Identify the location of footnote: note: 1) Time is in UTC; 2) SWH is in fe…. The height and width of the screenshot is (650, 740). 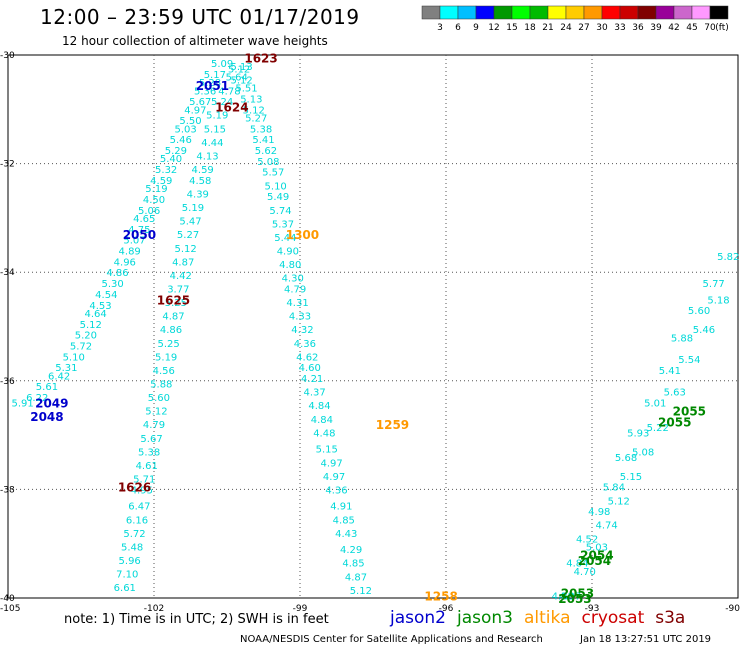
(196, 619).